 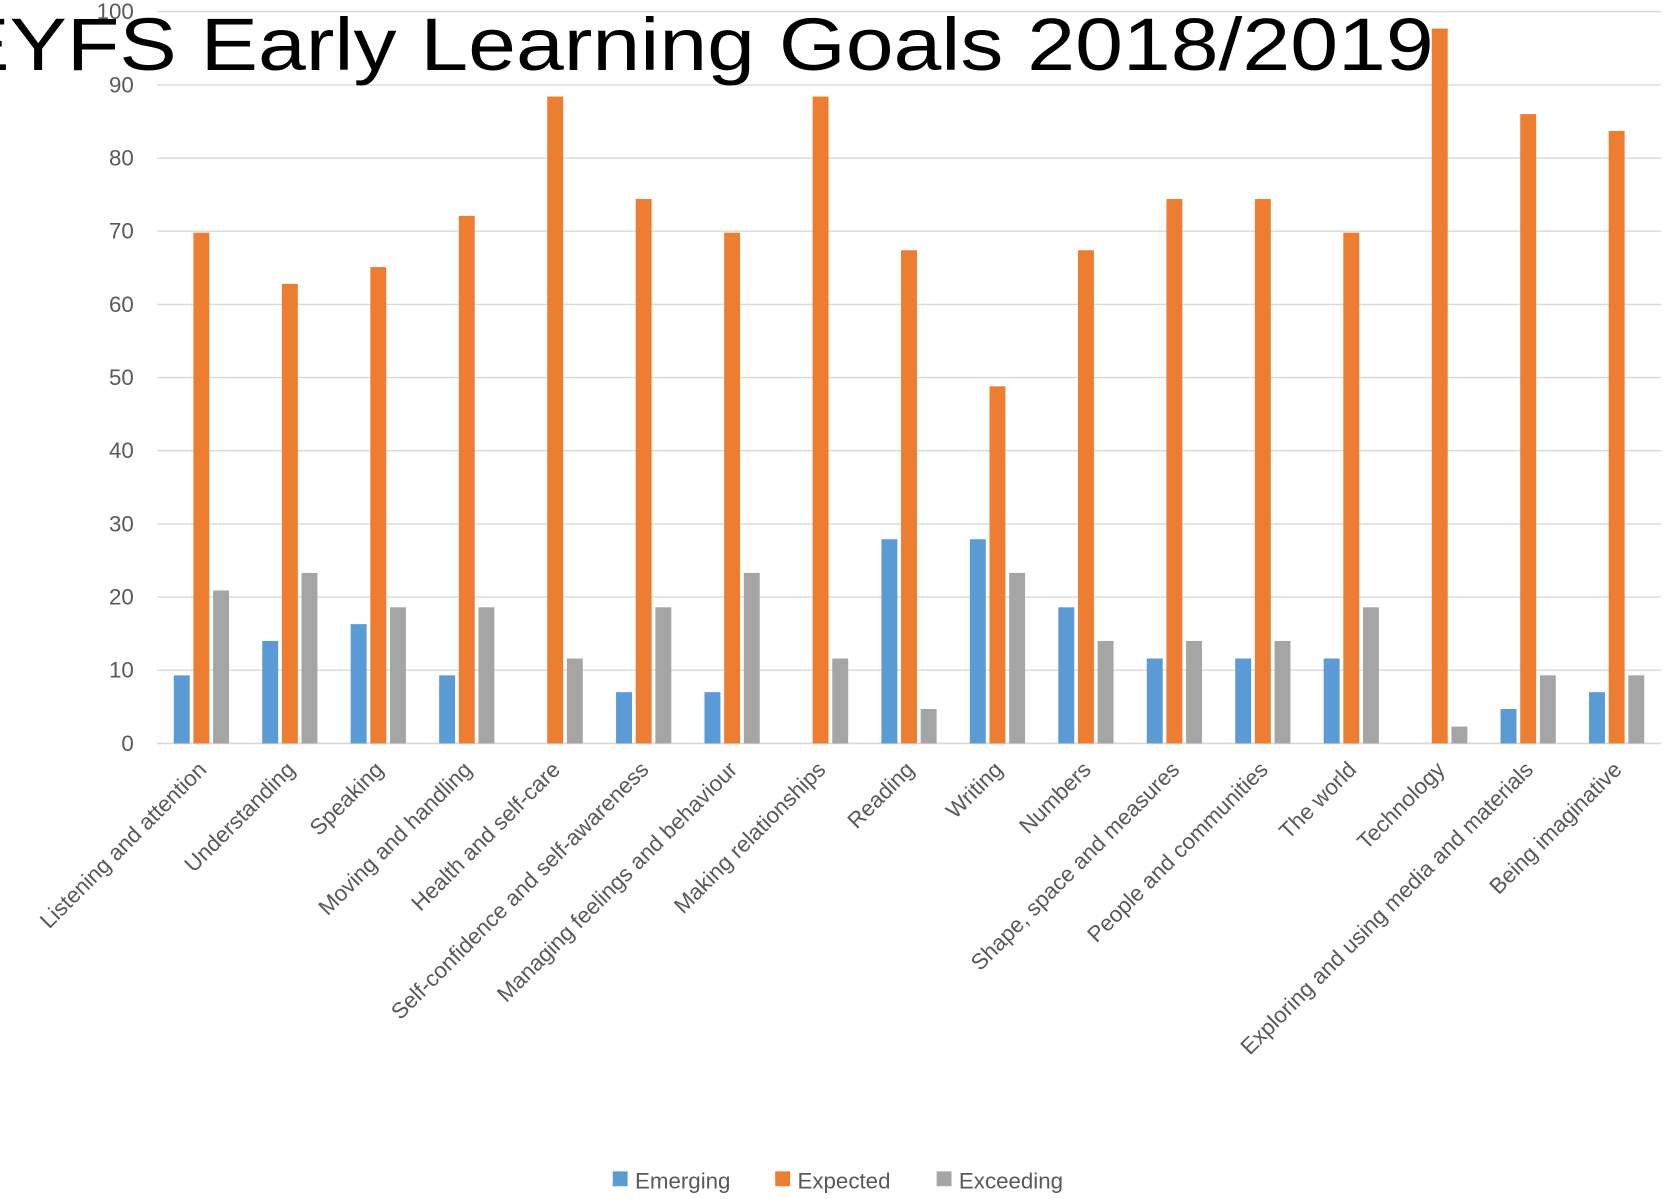 I want to click on x-tick-label: The world, so click(x=1317, y=800).